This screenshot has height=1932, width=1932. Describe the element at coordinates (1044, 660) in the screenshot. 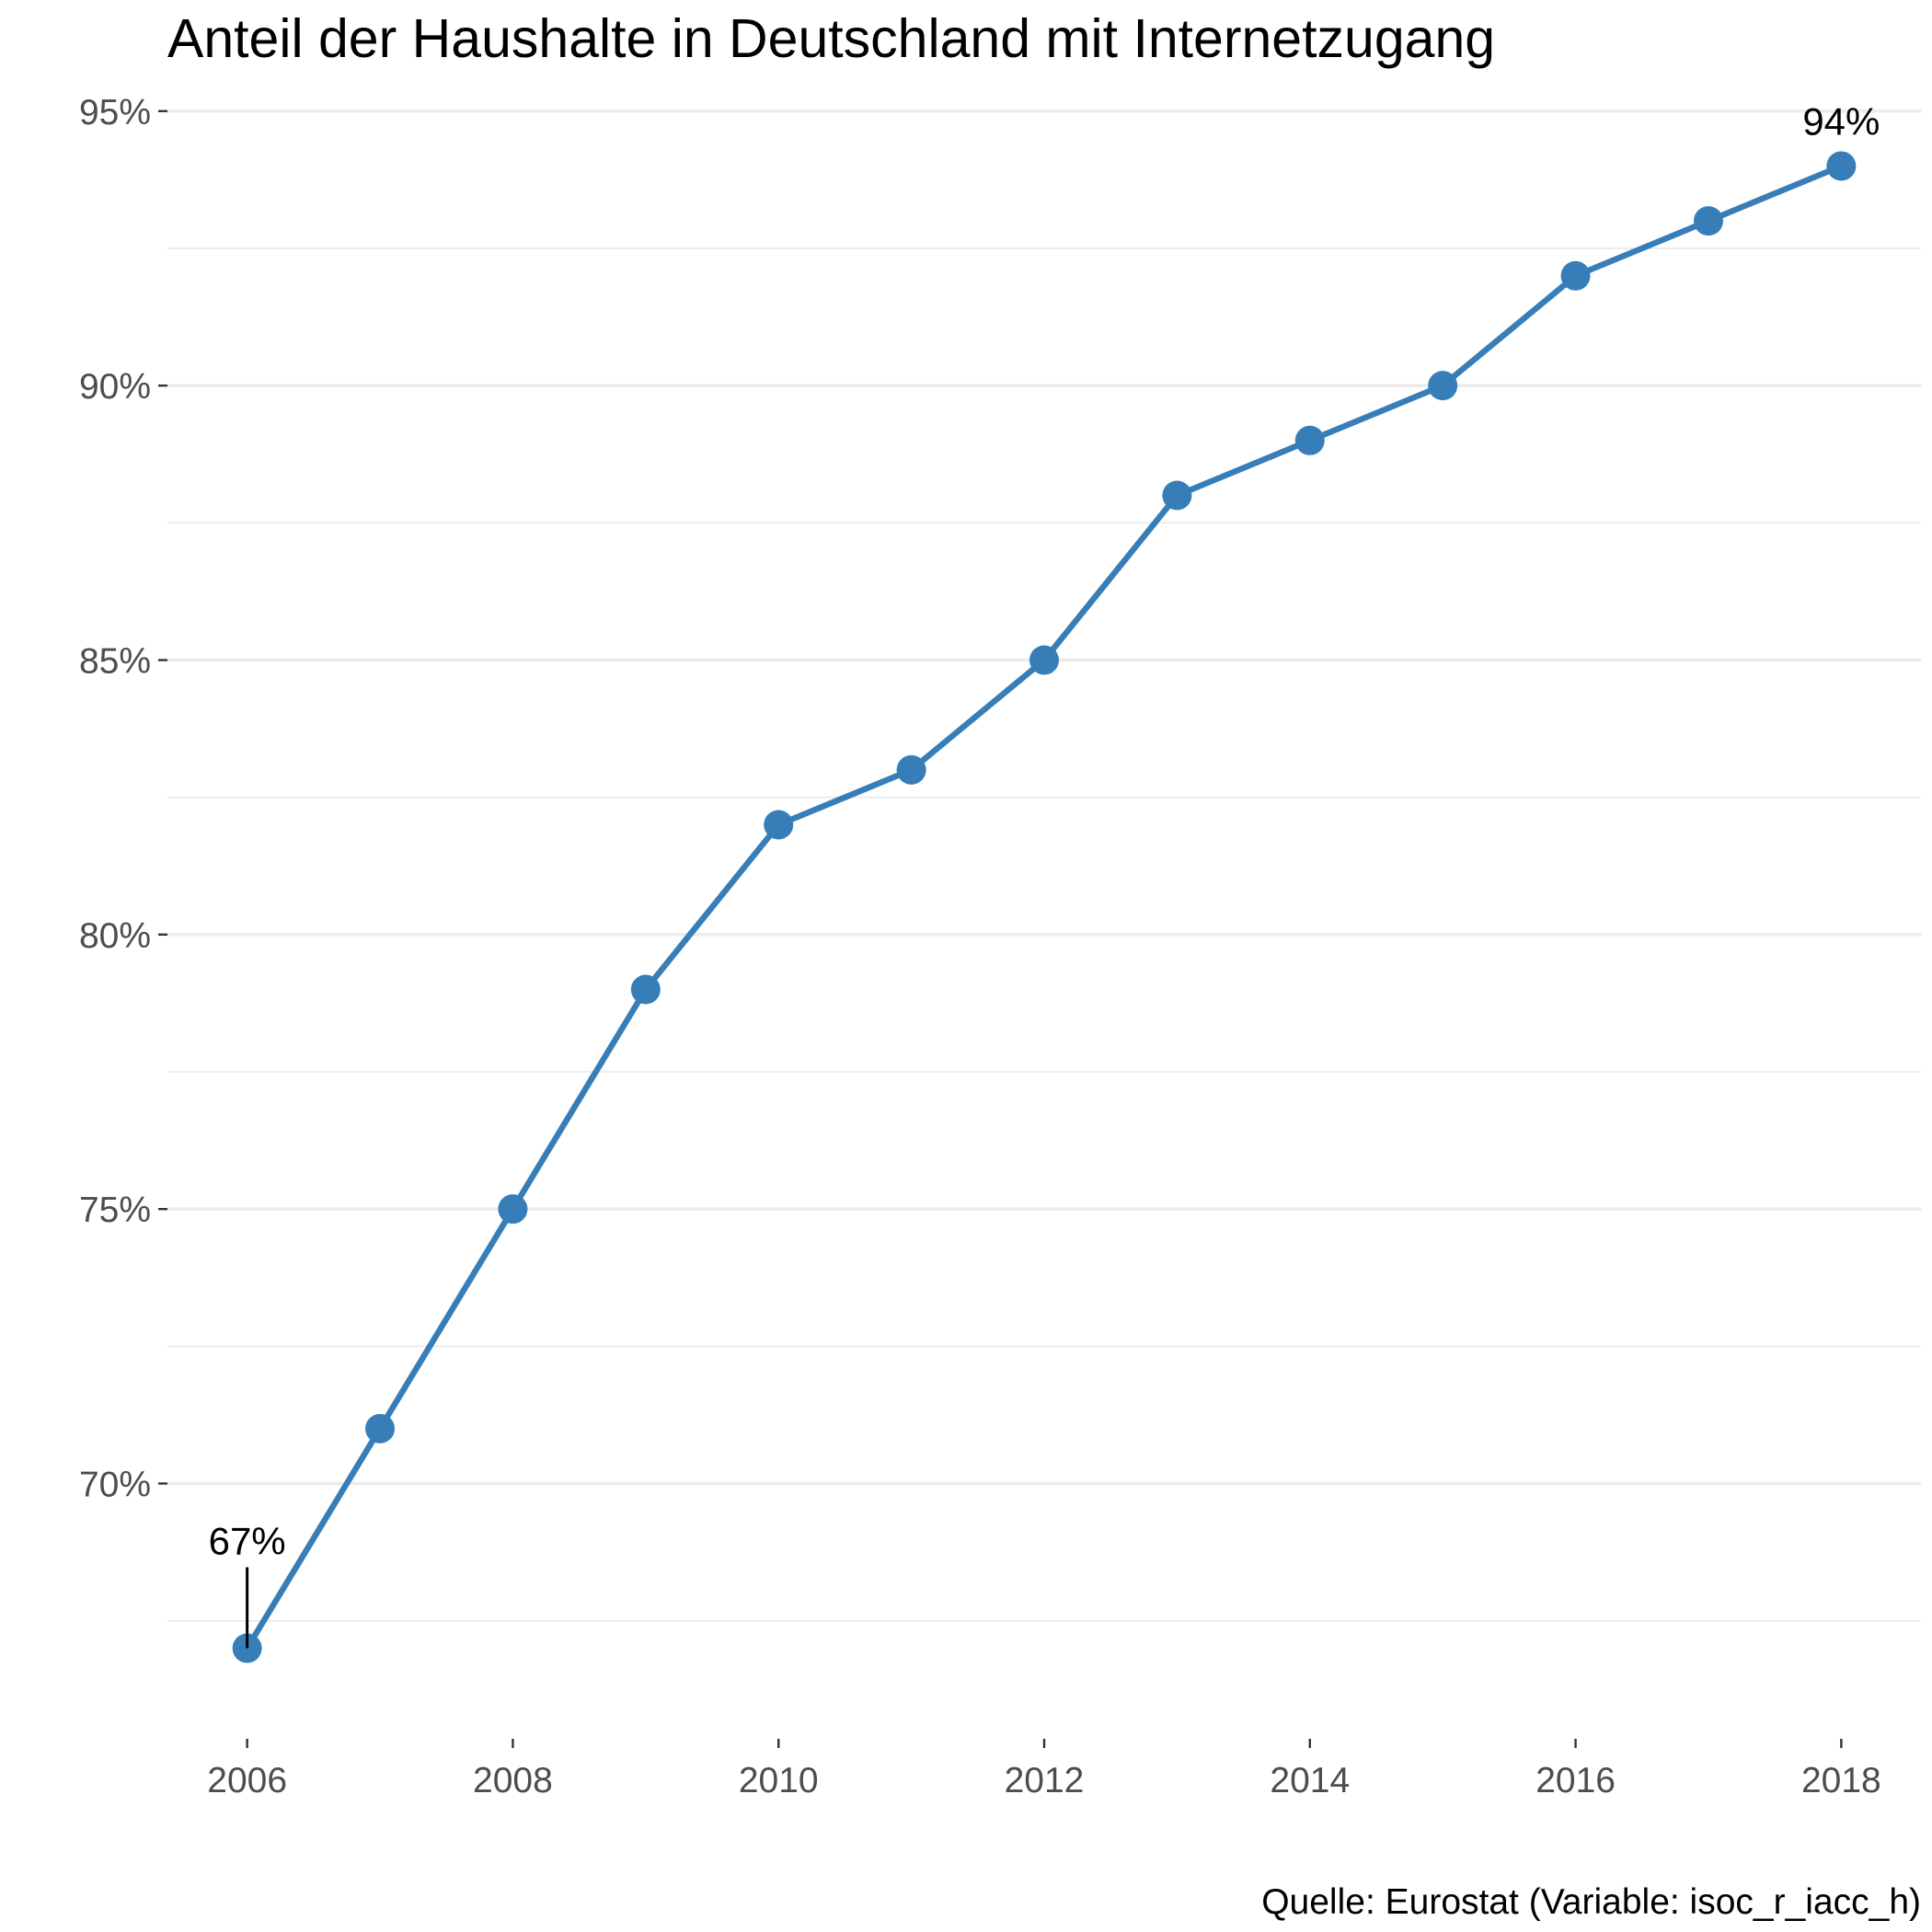

I see `data-point-2012` at that location.